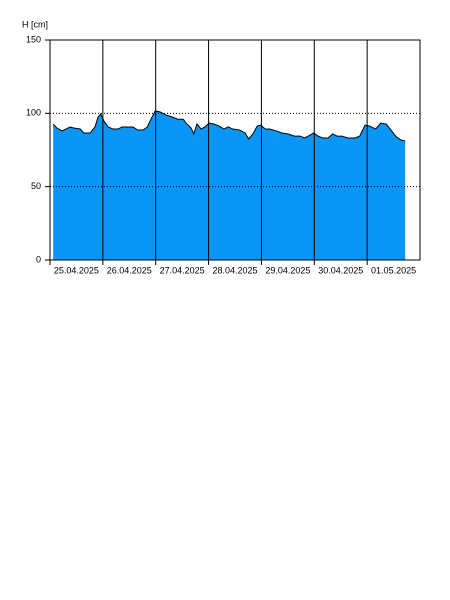 The height and width of the screenshot is (600, 450). I want to click on x-tick-label: 29.04.2025, so click(287, 270).